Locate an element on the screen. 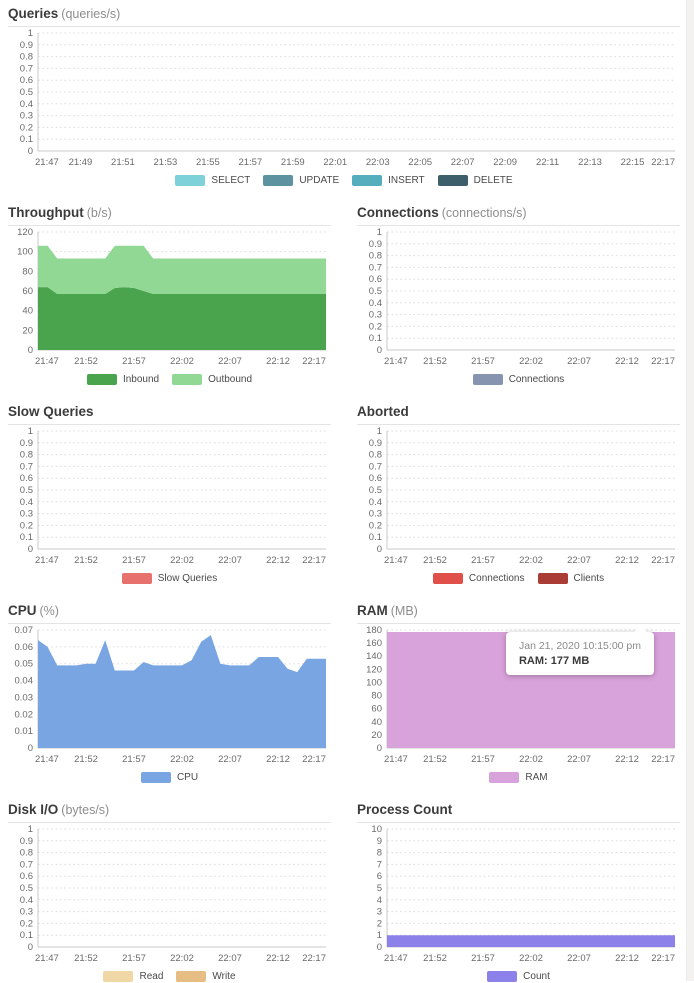 The image size is (694, 983). chart-legend: Connections is located at coordinates (518, 379).